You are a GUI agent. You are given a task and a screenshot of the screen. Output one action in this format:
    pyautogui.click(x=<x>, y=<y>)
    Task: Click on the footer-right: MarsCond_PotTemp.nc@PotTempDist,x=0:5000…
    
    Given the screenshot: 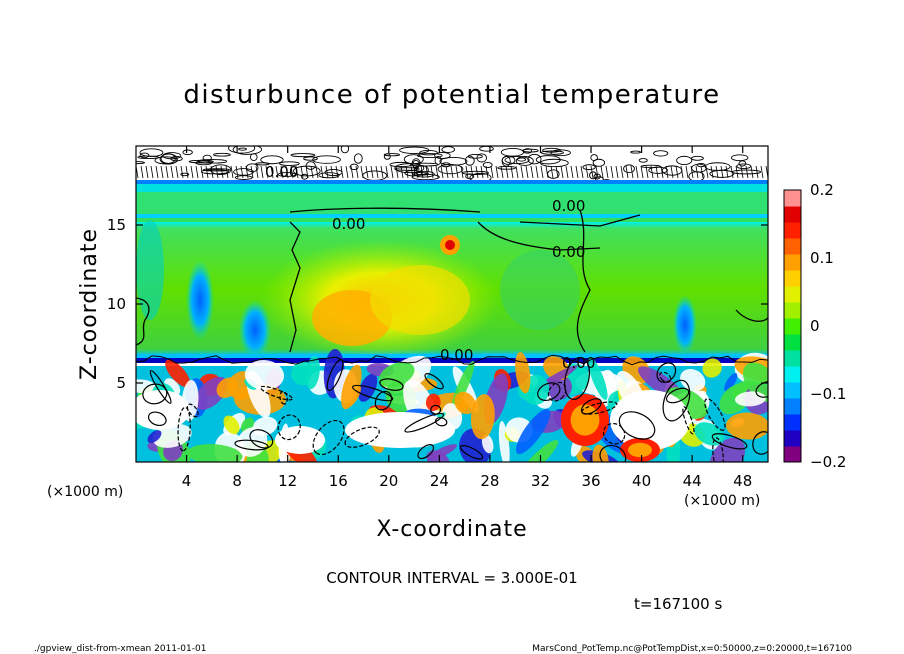 What is the action you would take?
    pyautogui.click(x=692, y=649)
    